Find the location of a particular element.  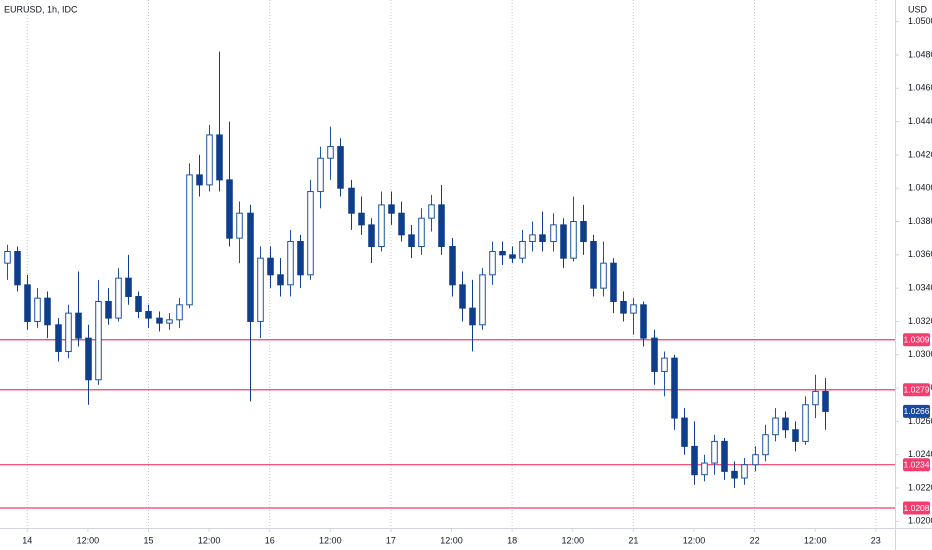

level-label: 1.0309 is located at coordinates (917, 340).